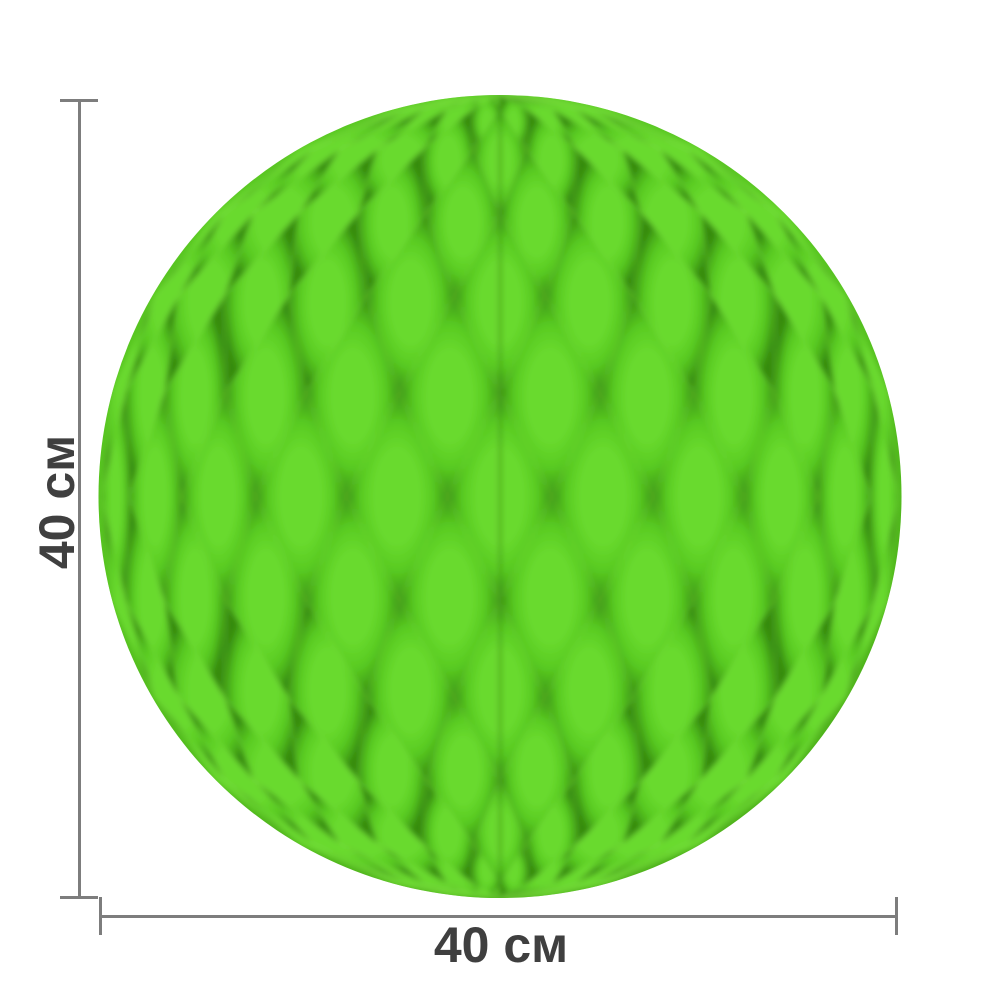  Describe the element at coordinates (57, 502) in the screenshot. I see `height-dimension-label: 40 см` at that location.